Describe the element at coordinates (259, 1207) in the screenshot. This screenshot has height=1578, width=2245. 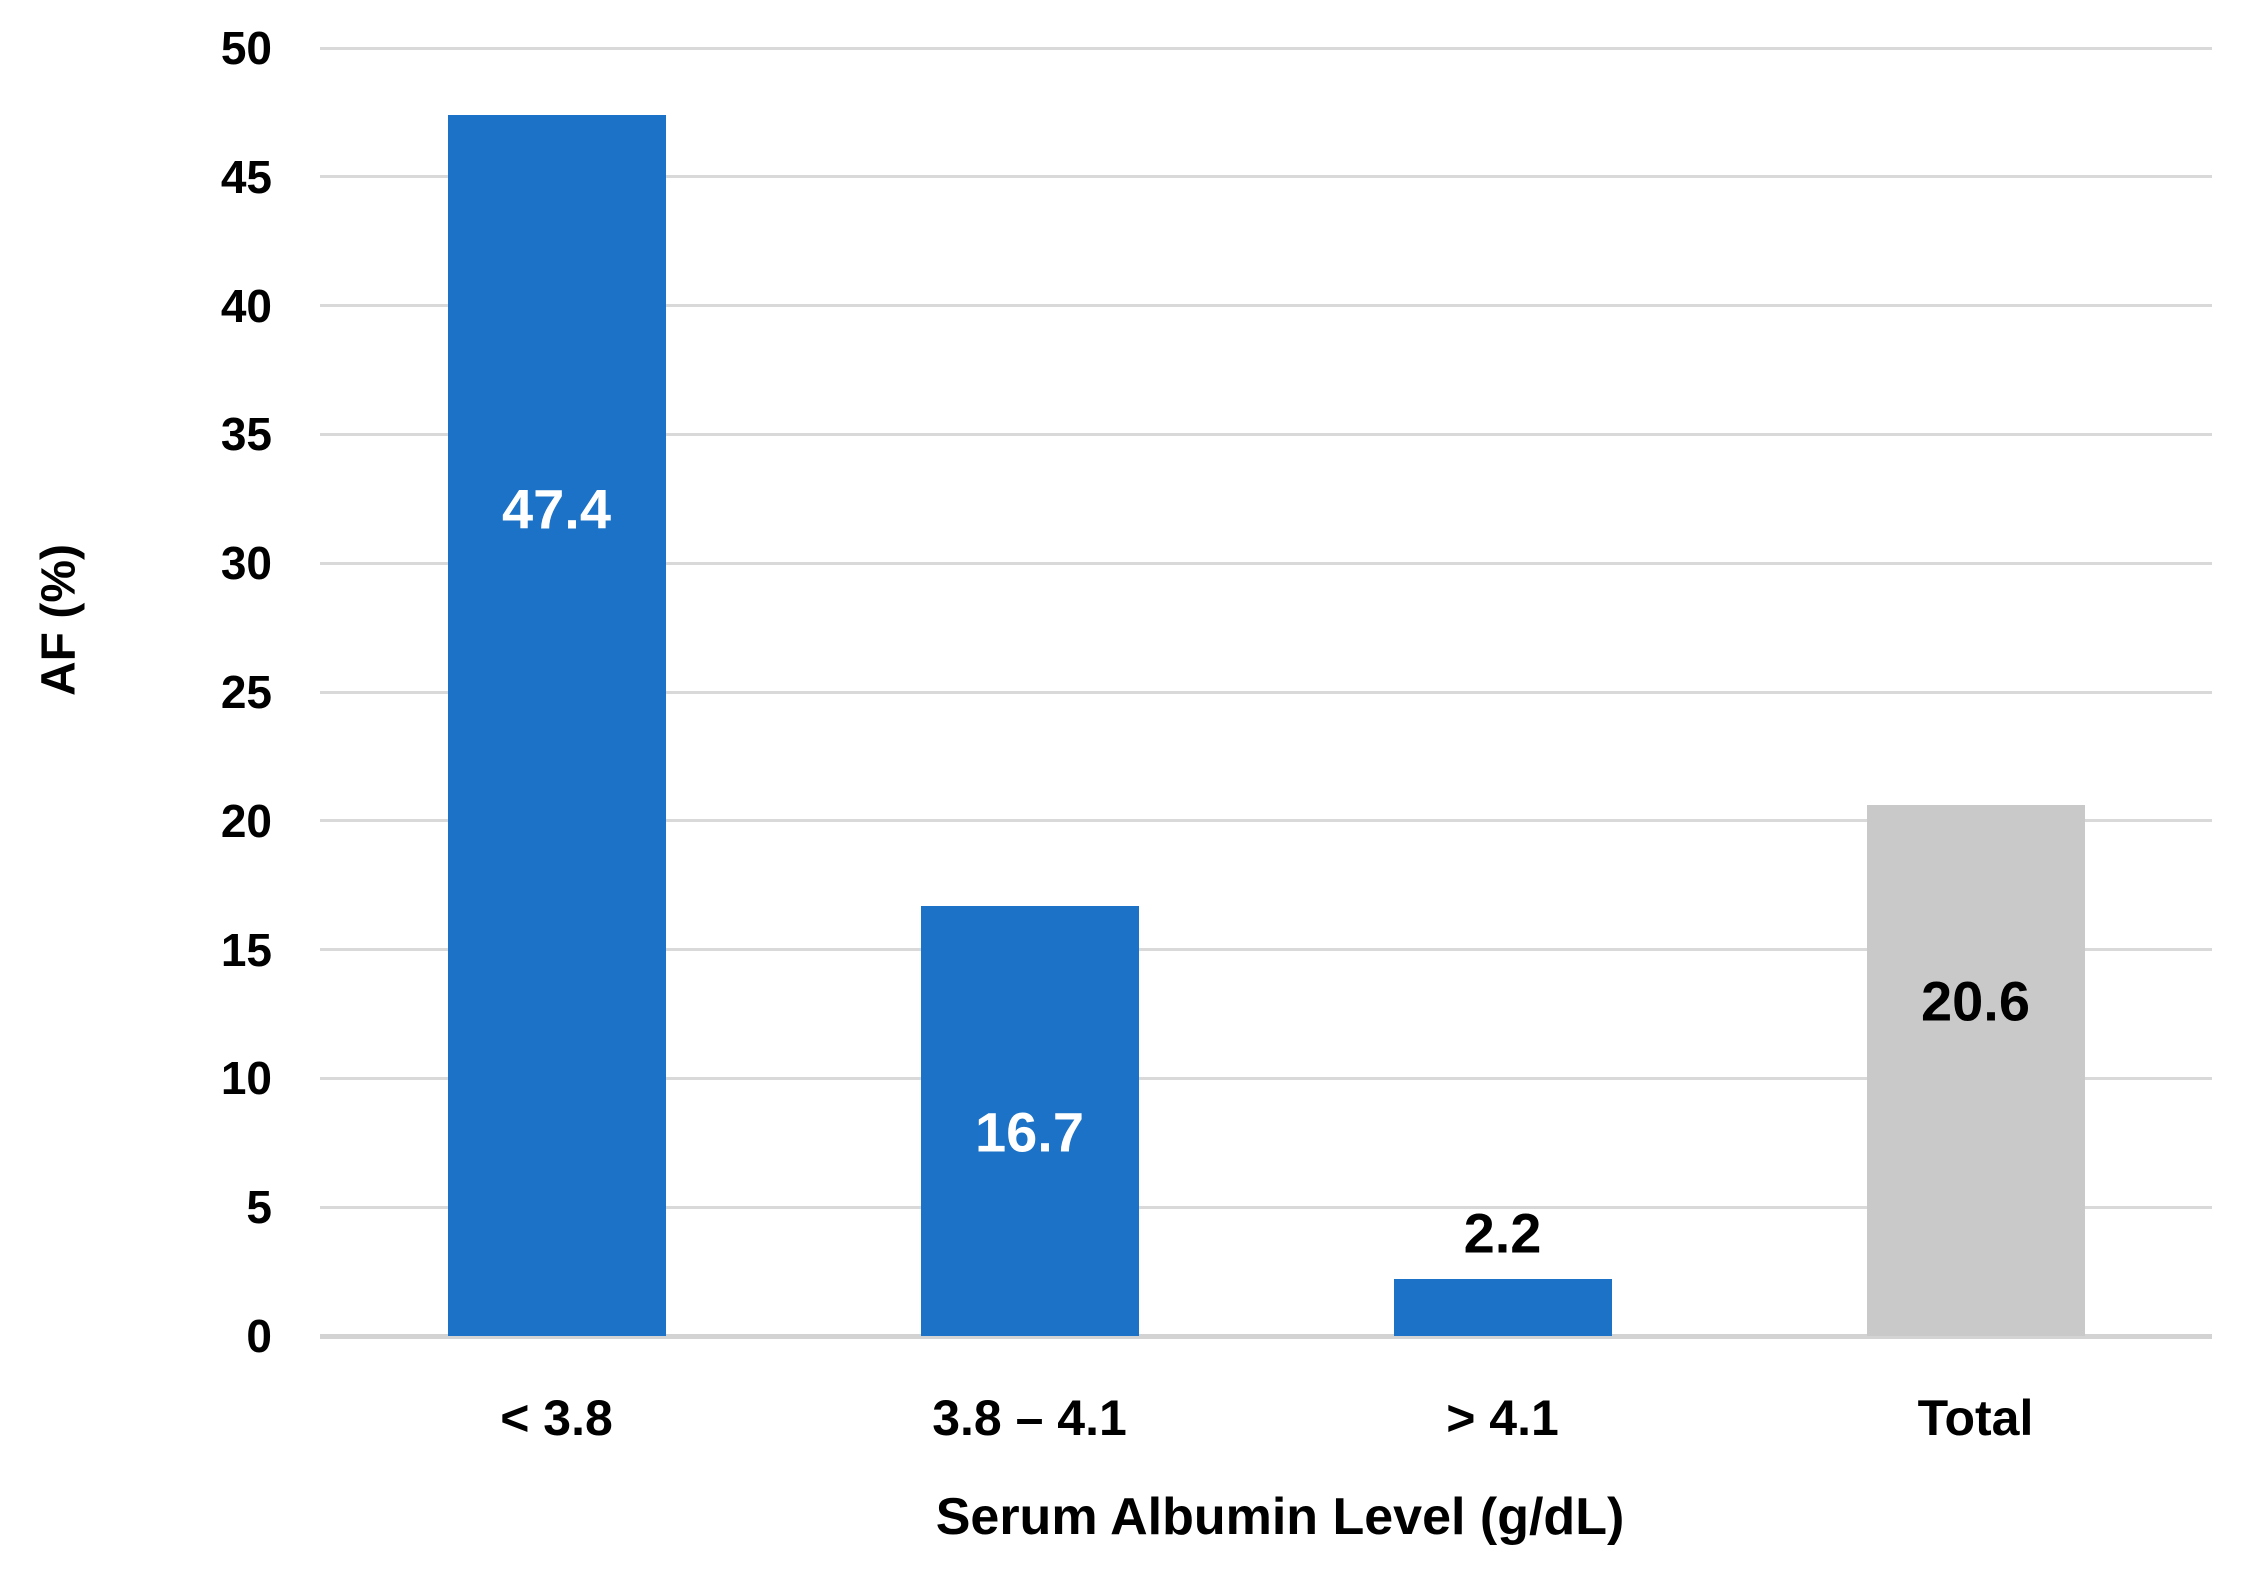
I see `y-tick-label: 5` at that location.